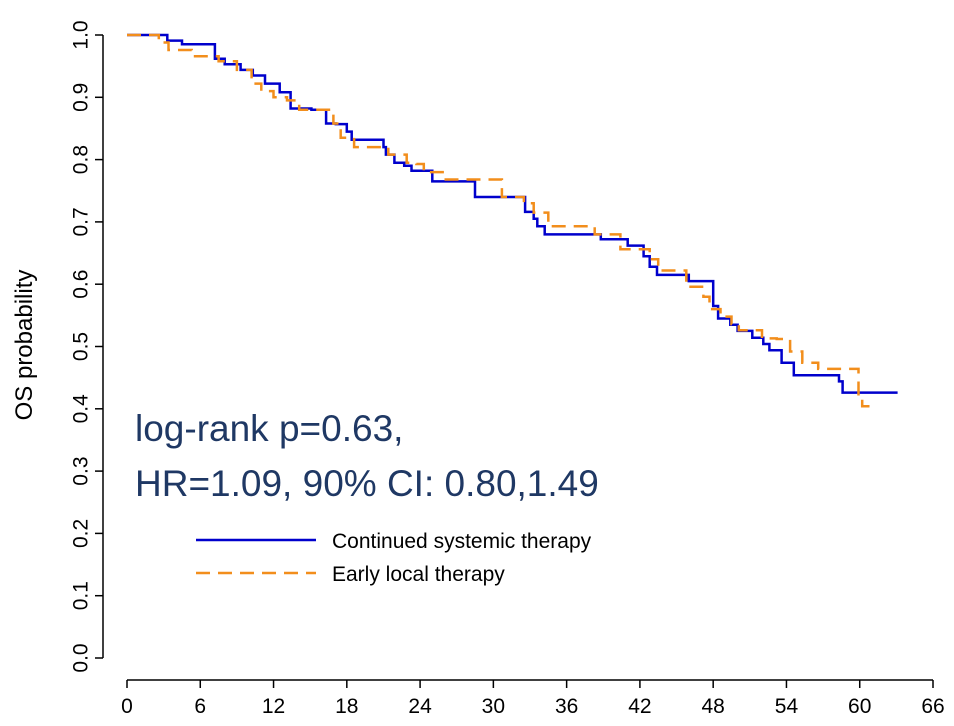 The width and height of the screenshot is (954, 726). What do you see at coordinates (713, 706) in the screenshot?
I see `x-tick-label: 48` at bounding box center [713, 706].